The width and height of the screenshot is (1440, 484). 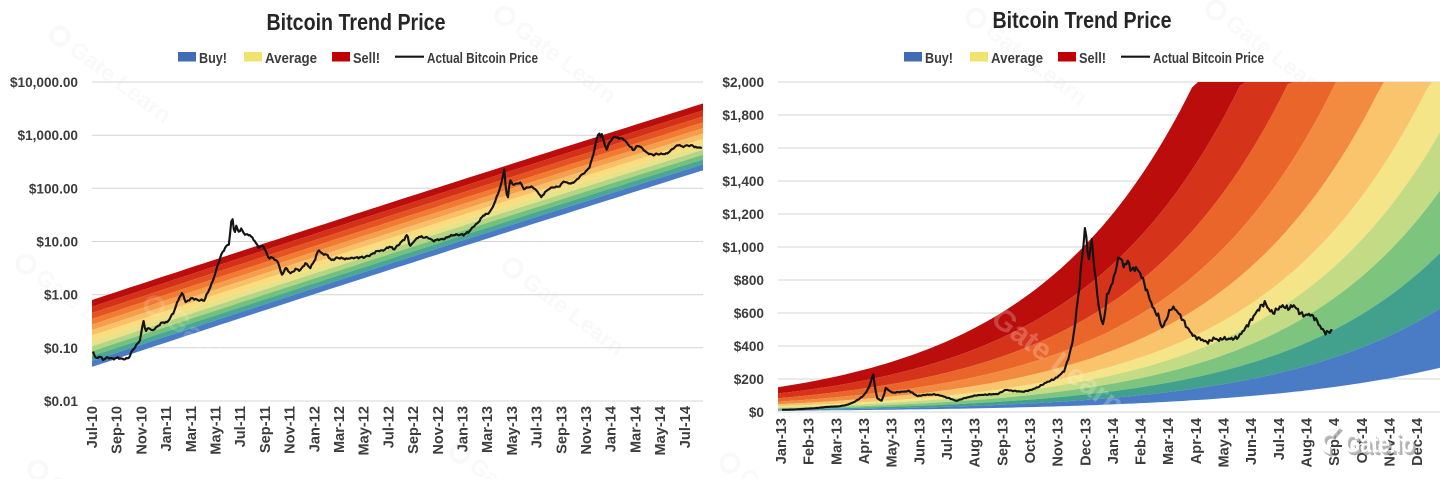 I want to click on svg-text: Nov-11, so click(x=291, y=430).